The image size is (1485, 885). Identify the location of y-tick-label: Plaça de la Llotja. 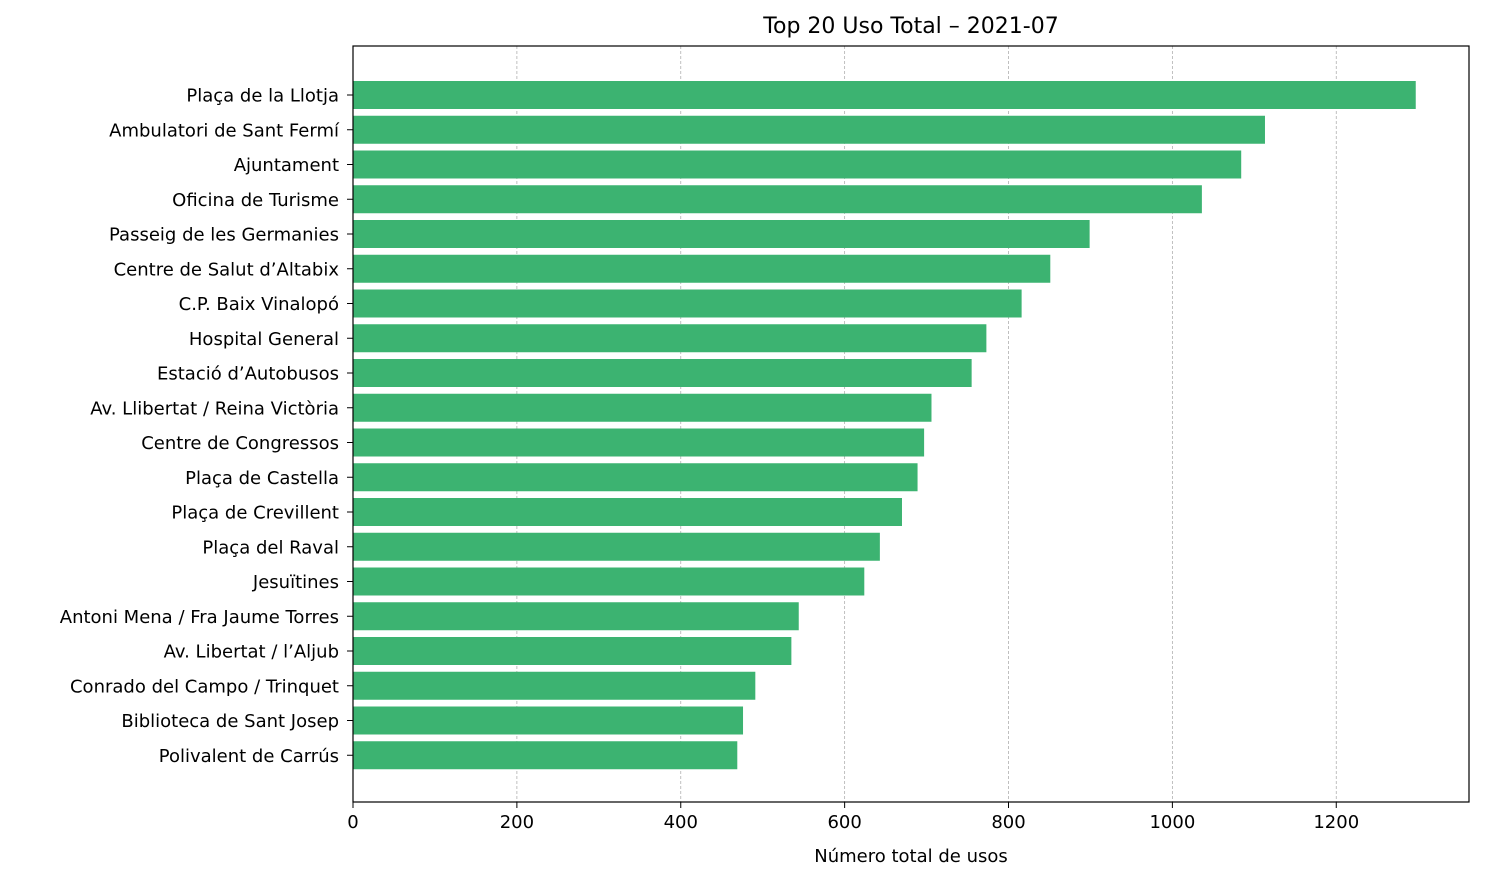
(262, 96).